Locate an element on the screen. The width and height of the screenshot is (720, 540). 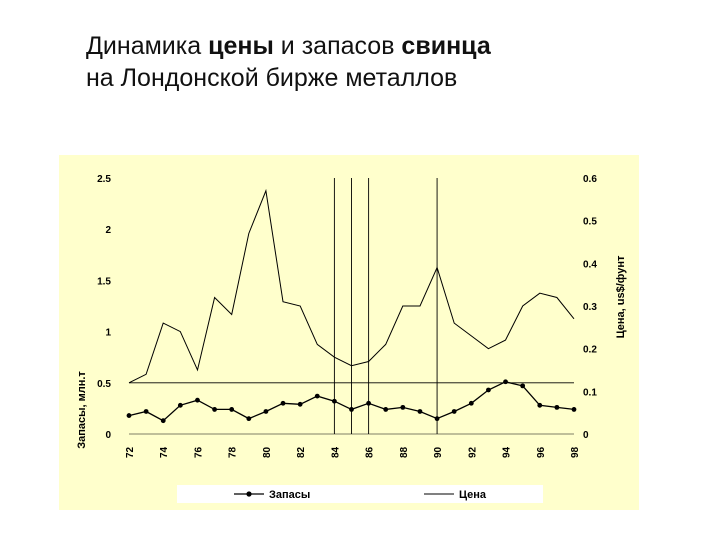
x-tick-label: 82 is located at coordinates (301, 452).